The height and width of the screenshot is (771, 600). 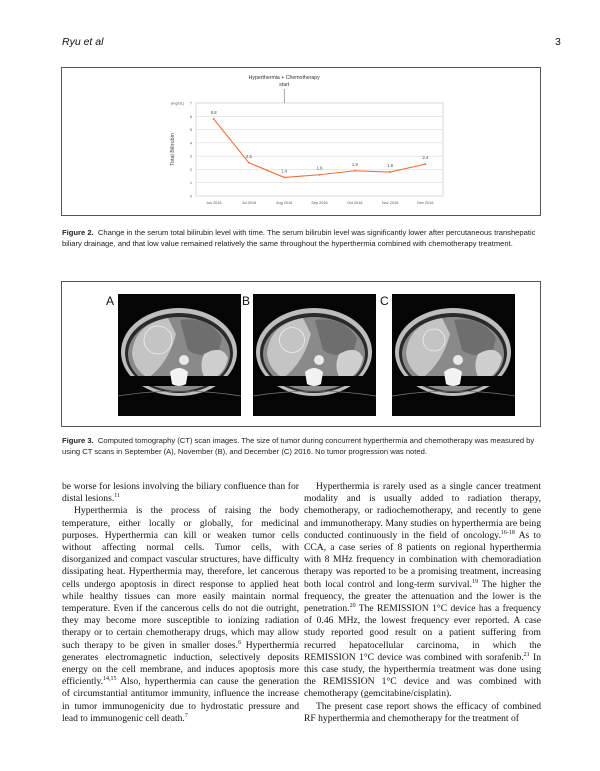 I want to click on data-label: 1.8, so click(x=390, y=165).